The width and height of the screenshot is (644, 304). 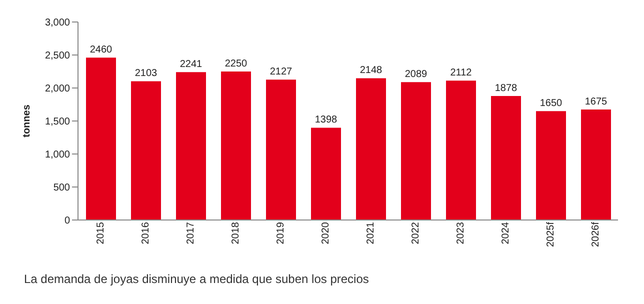 I want to click on data-label: 1878, so click(x=506, y=88).